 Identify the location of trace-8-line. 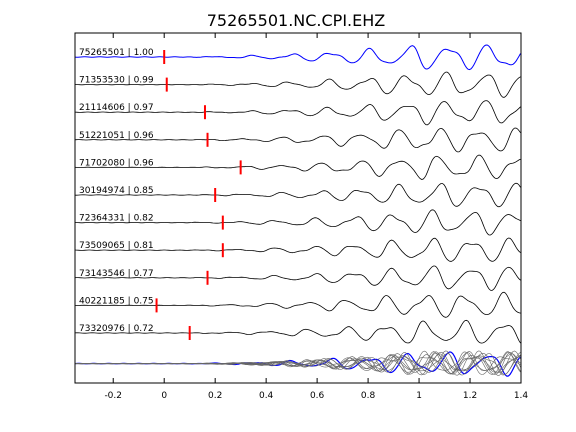
(297, 249).